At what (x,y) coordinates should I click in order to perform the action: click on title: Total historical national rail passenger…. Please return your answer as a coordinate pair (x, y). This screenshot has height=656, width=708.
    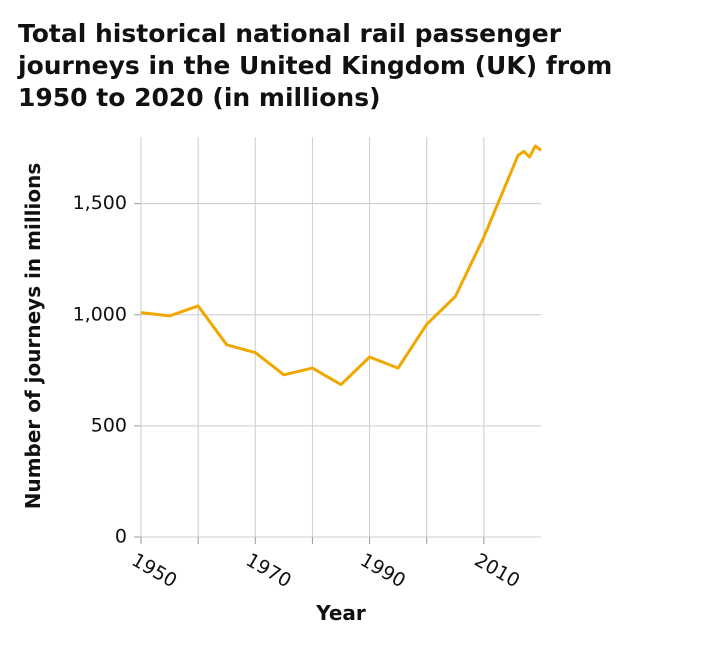
    Looking at the image, I should click on (314, 65).